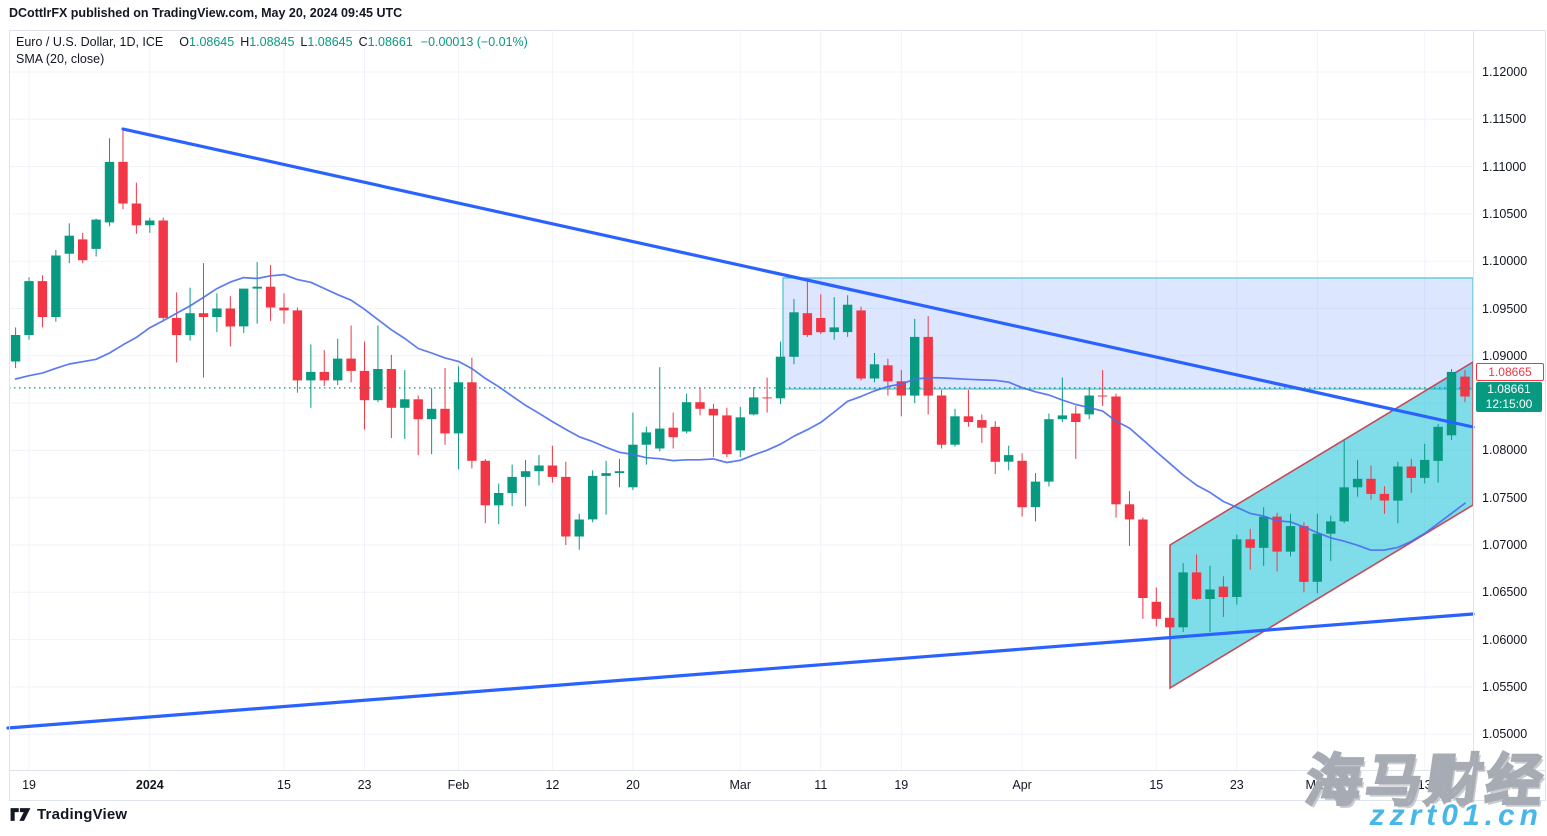 This screenshot has height=836, width=1547. I want to click on symbol-title: Euro / U.S. Dollar, 1D, ICE, so click(90, 42).